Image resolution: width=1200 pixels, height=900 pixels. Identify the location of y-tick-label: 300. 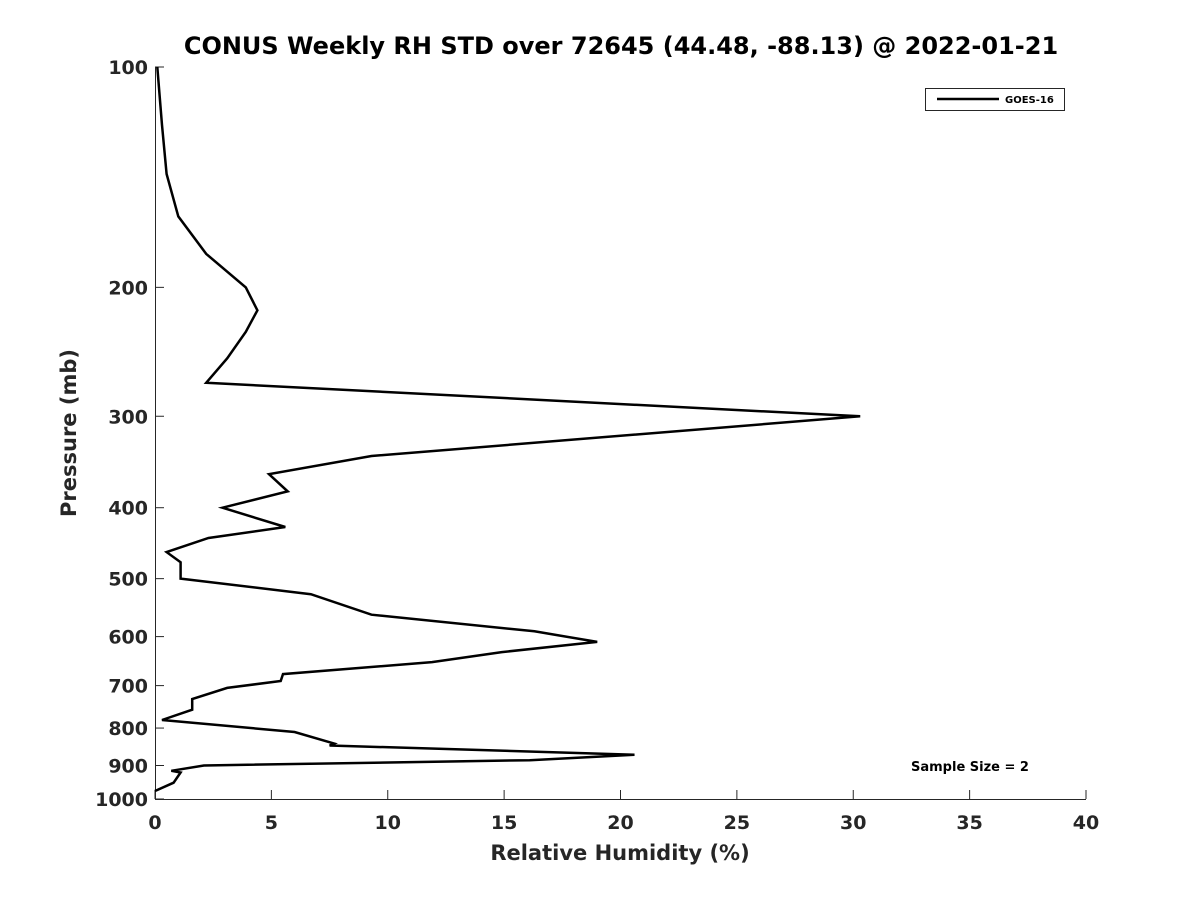
(128, 417).